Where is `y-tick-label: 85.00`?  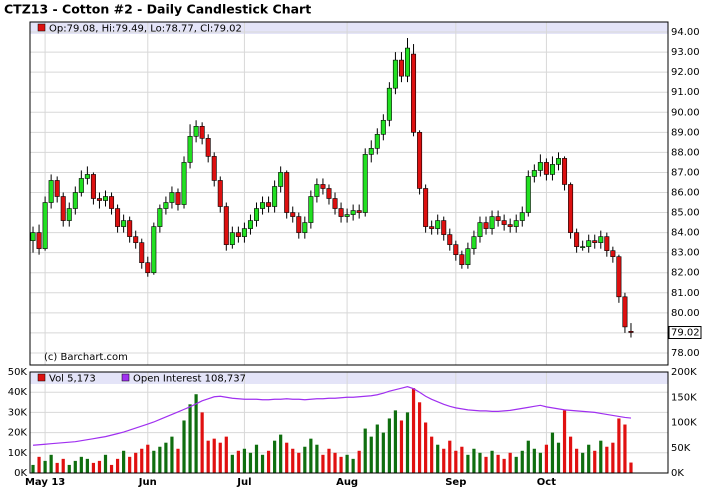 y-tick-label: 85.00 is located at coordinates (685, 213).